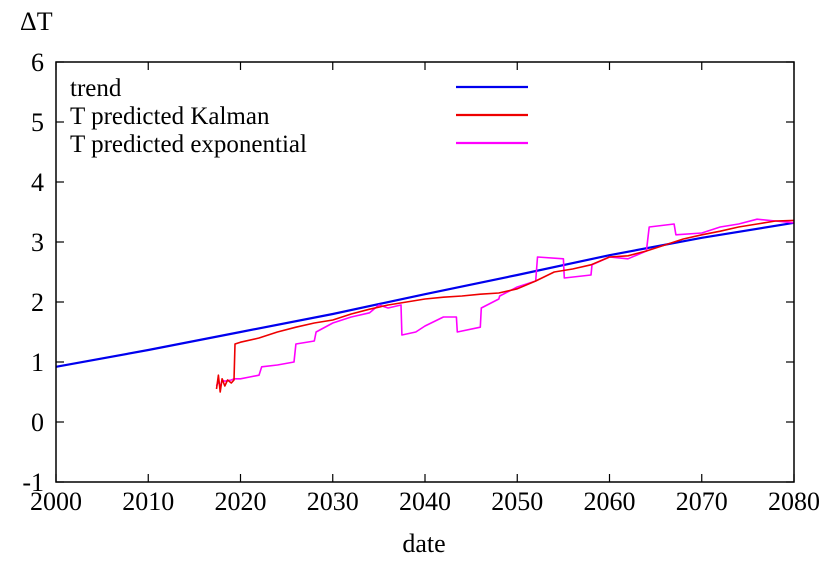 Image resolution: width=830 pixels, height=561 pixels. I want to click on x-tick-label: 2010, so click(148, 501).